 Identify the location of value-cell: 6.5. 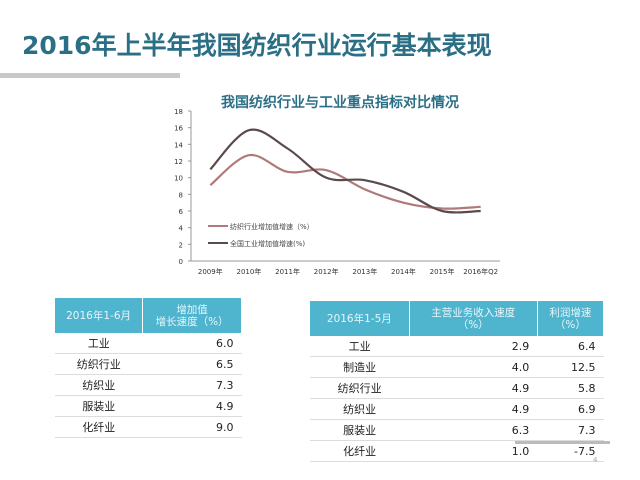
(192, 364).